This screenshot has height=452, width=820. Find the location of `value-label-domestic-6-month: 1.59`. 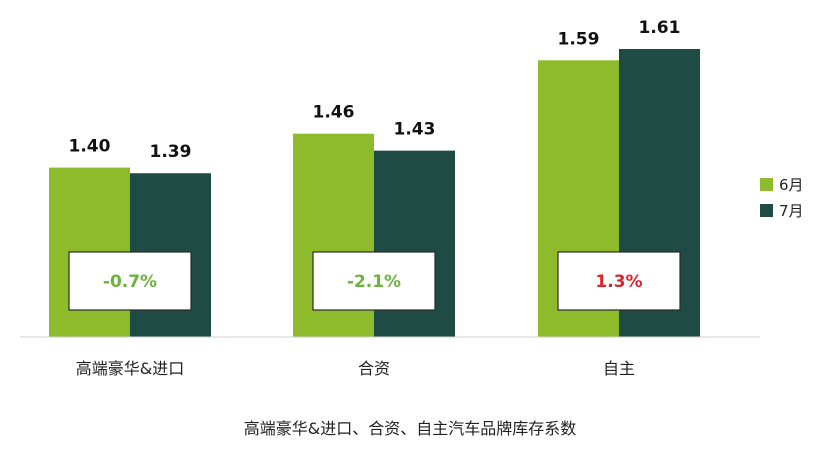

value-label-domestic-6-month: 1.59 is located at coordinates (579, 39).